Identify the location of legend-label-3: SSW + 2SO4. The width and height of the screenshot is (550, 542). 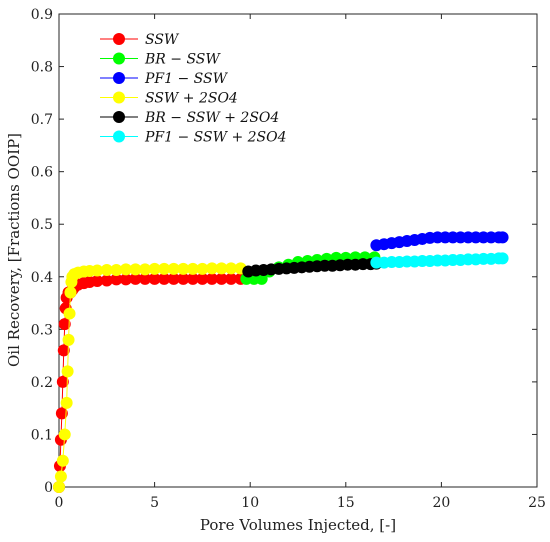
(191, 99).